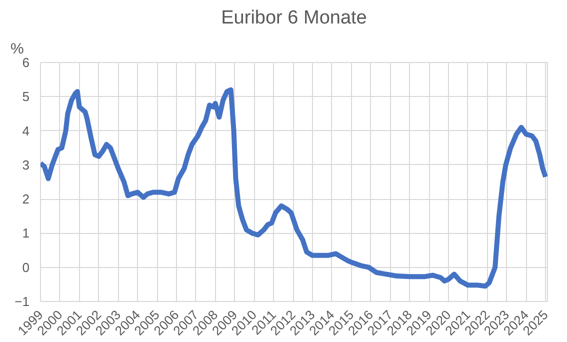 The height and width of the screenshot is (342, 567). Describe the element at coordinates (26, 267) in the screenshot. I see `y-tick-label: 0` at that location.